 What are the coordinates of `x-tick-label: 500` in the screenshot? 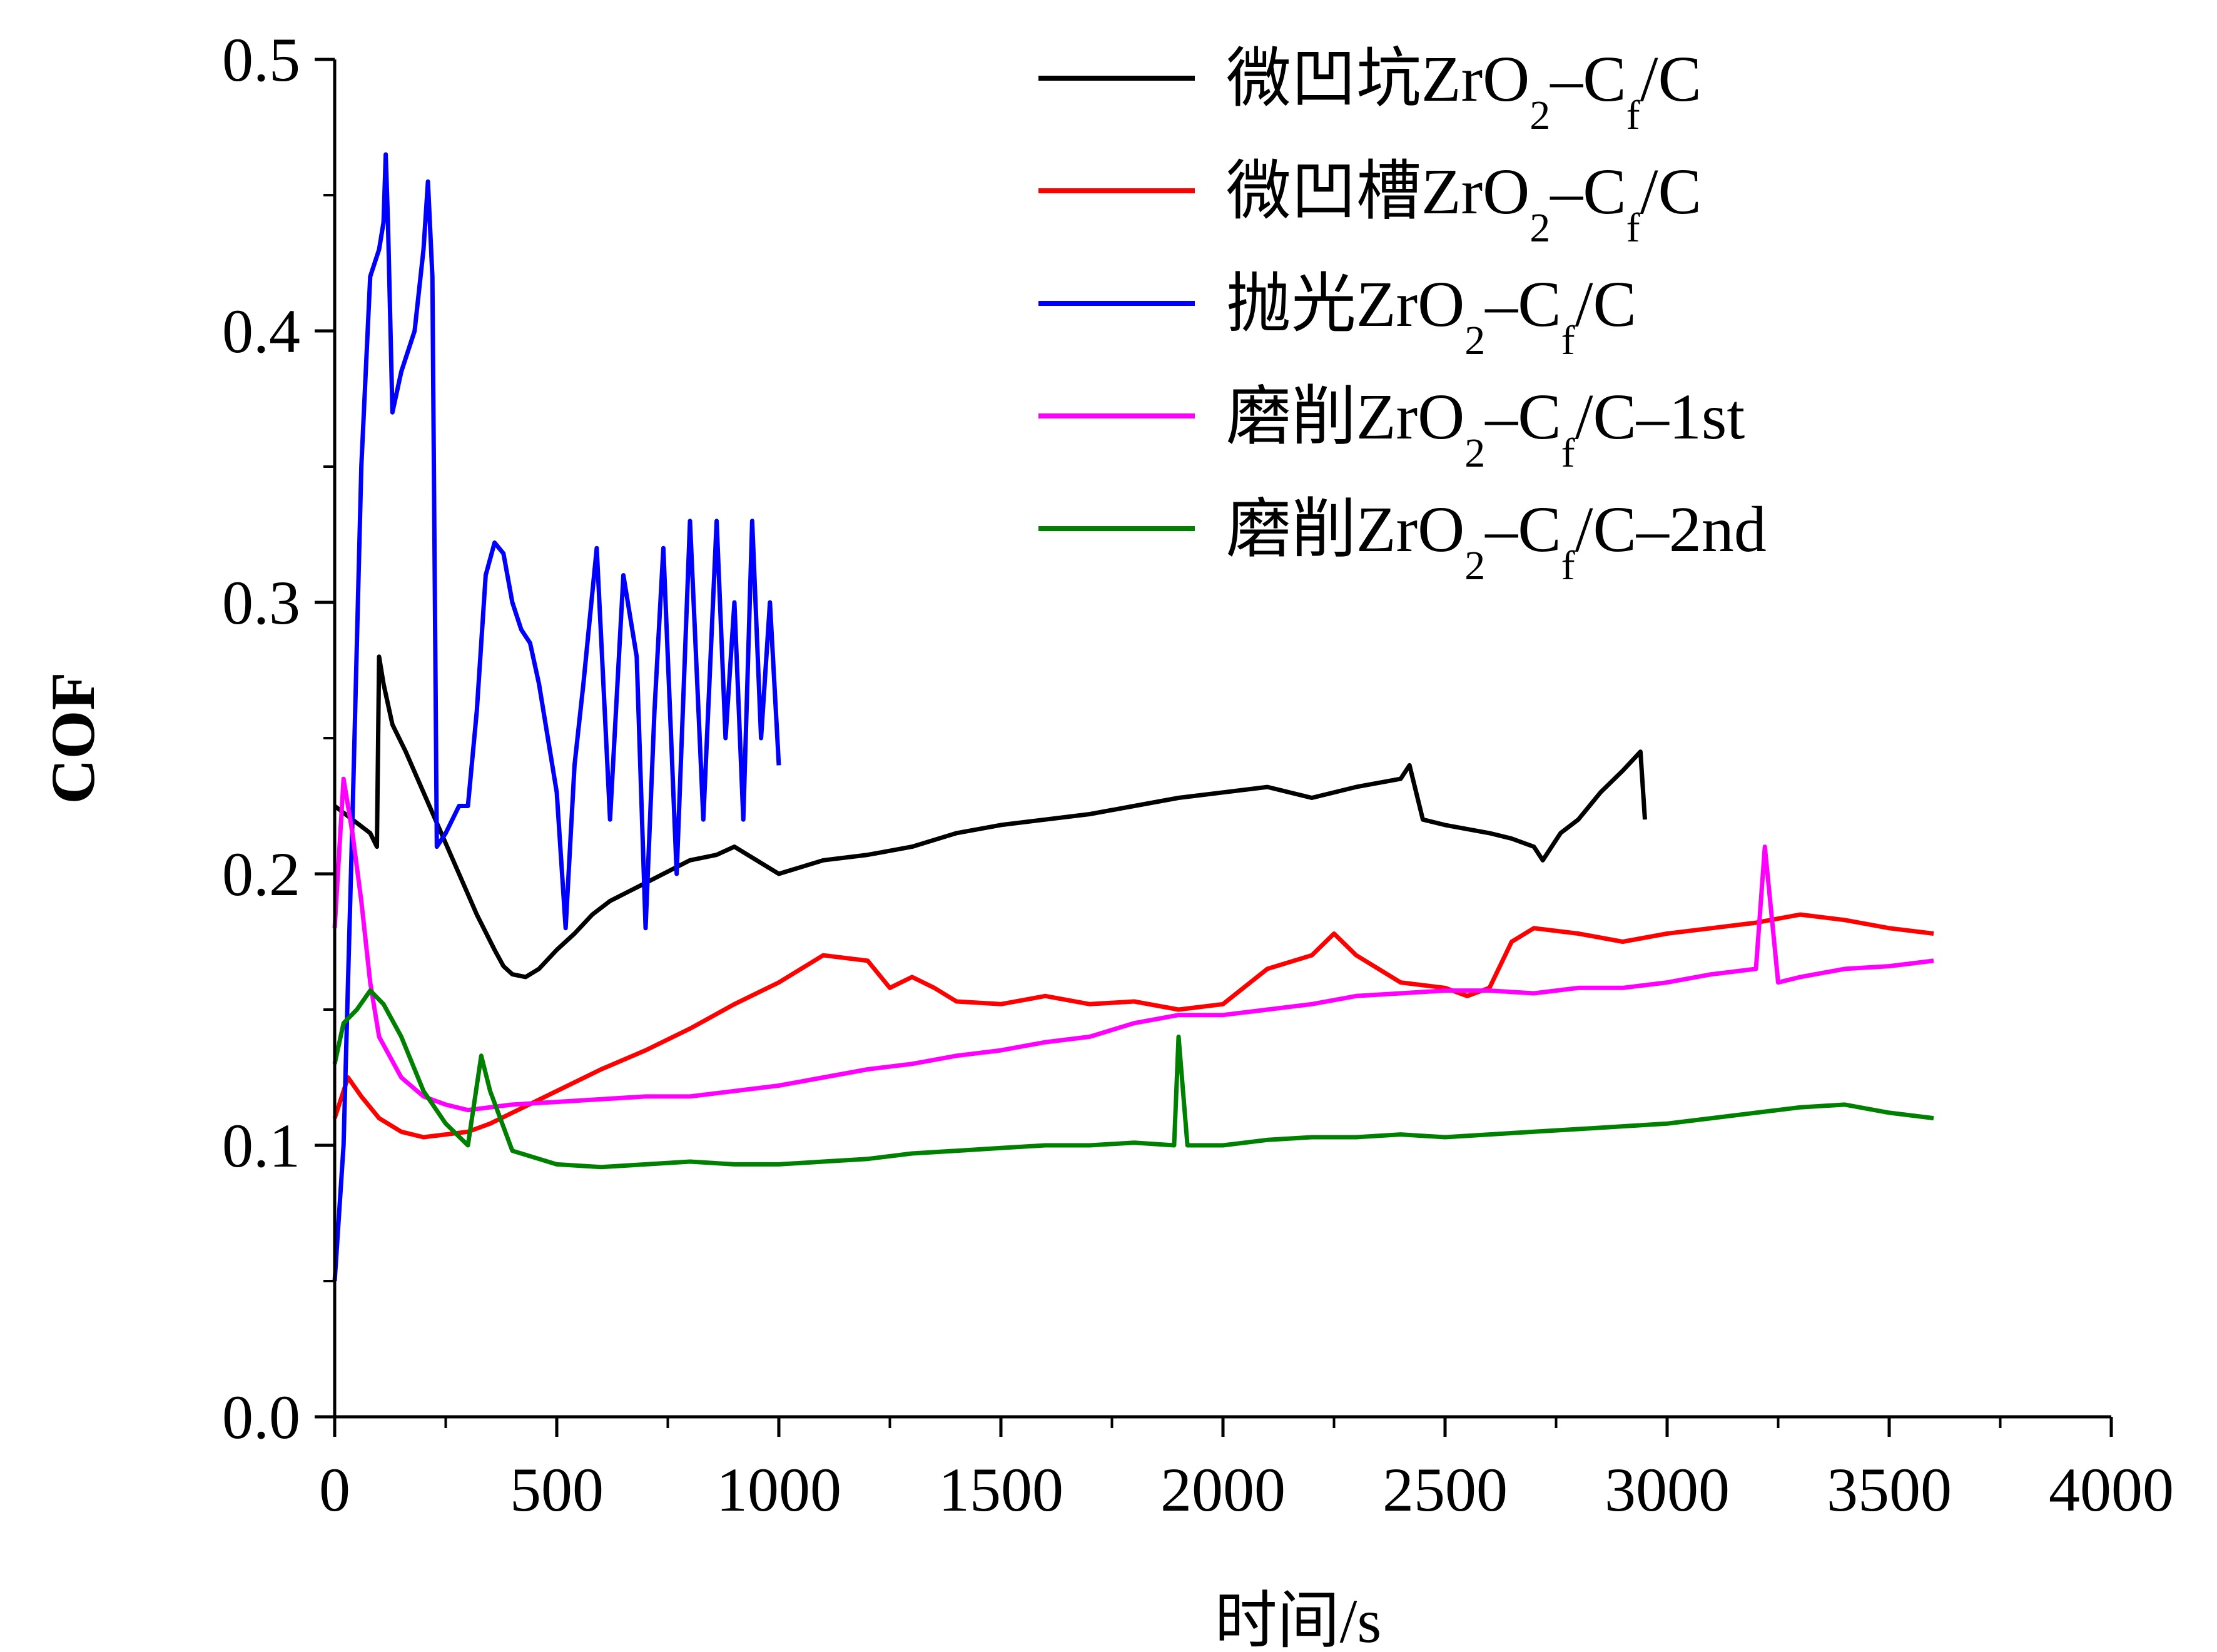 It's located at (557, 1489).